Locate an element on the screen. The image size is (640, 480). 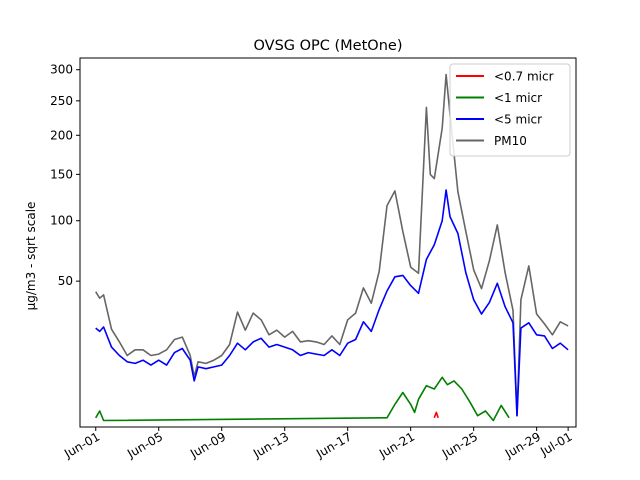
legend-label: PM10 is located at coordinates (510, 141).